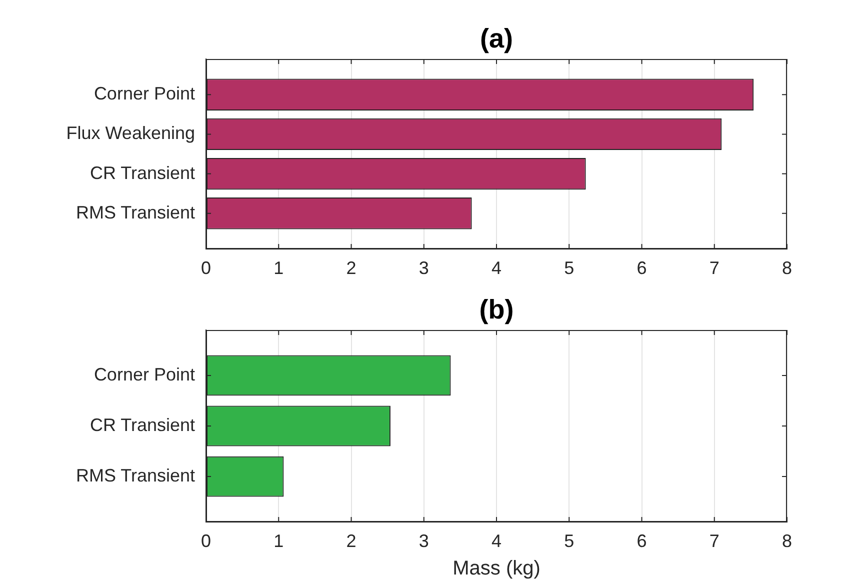 The image size is (865, 584). I want to click on y-tick-label: Flux Weakening, so click(130, 133).